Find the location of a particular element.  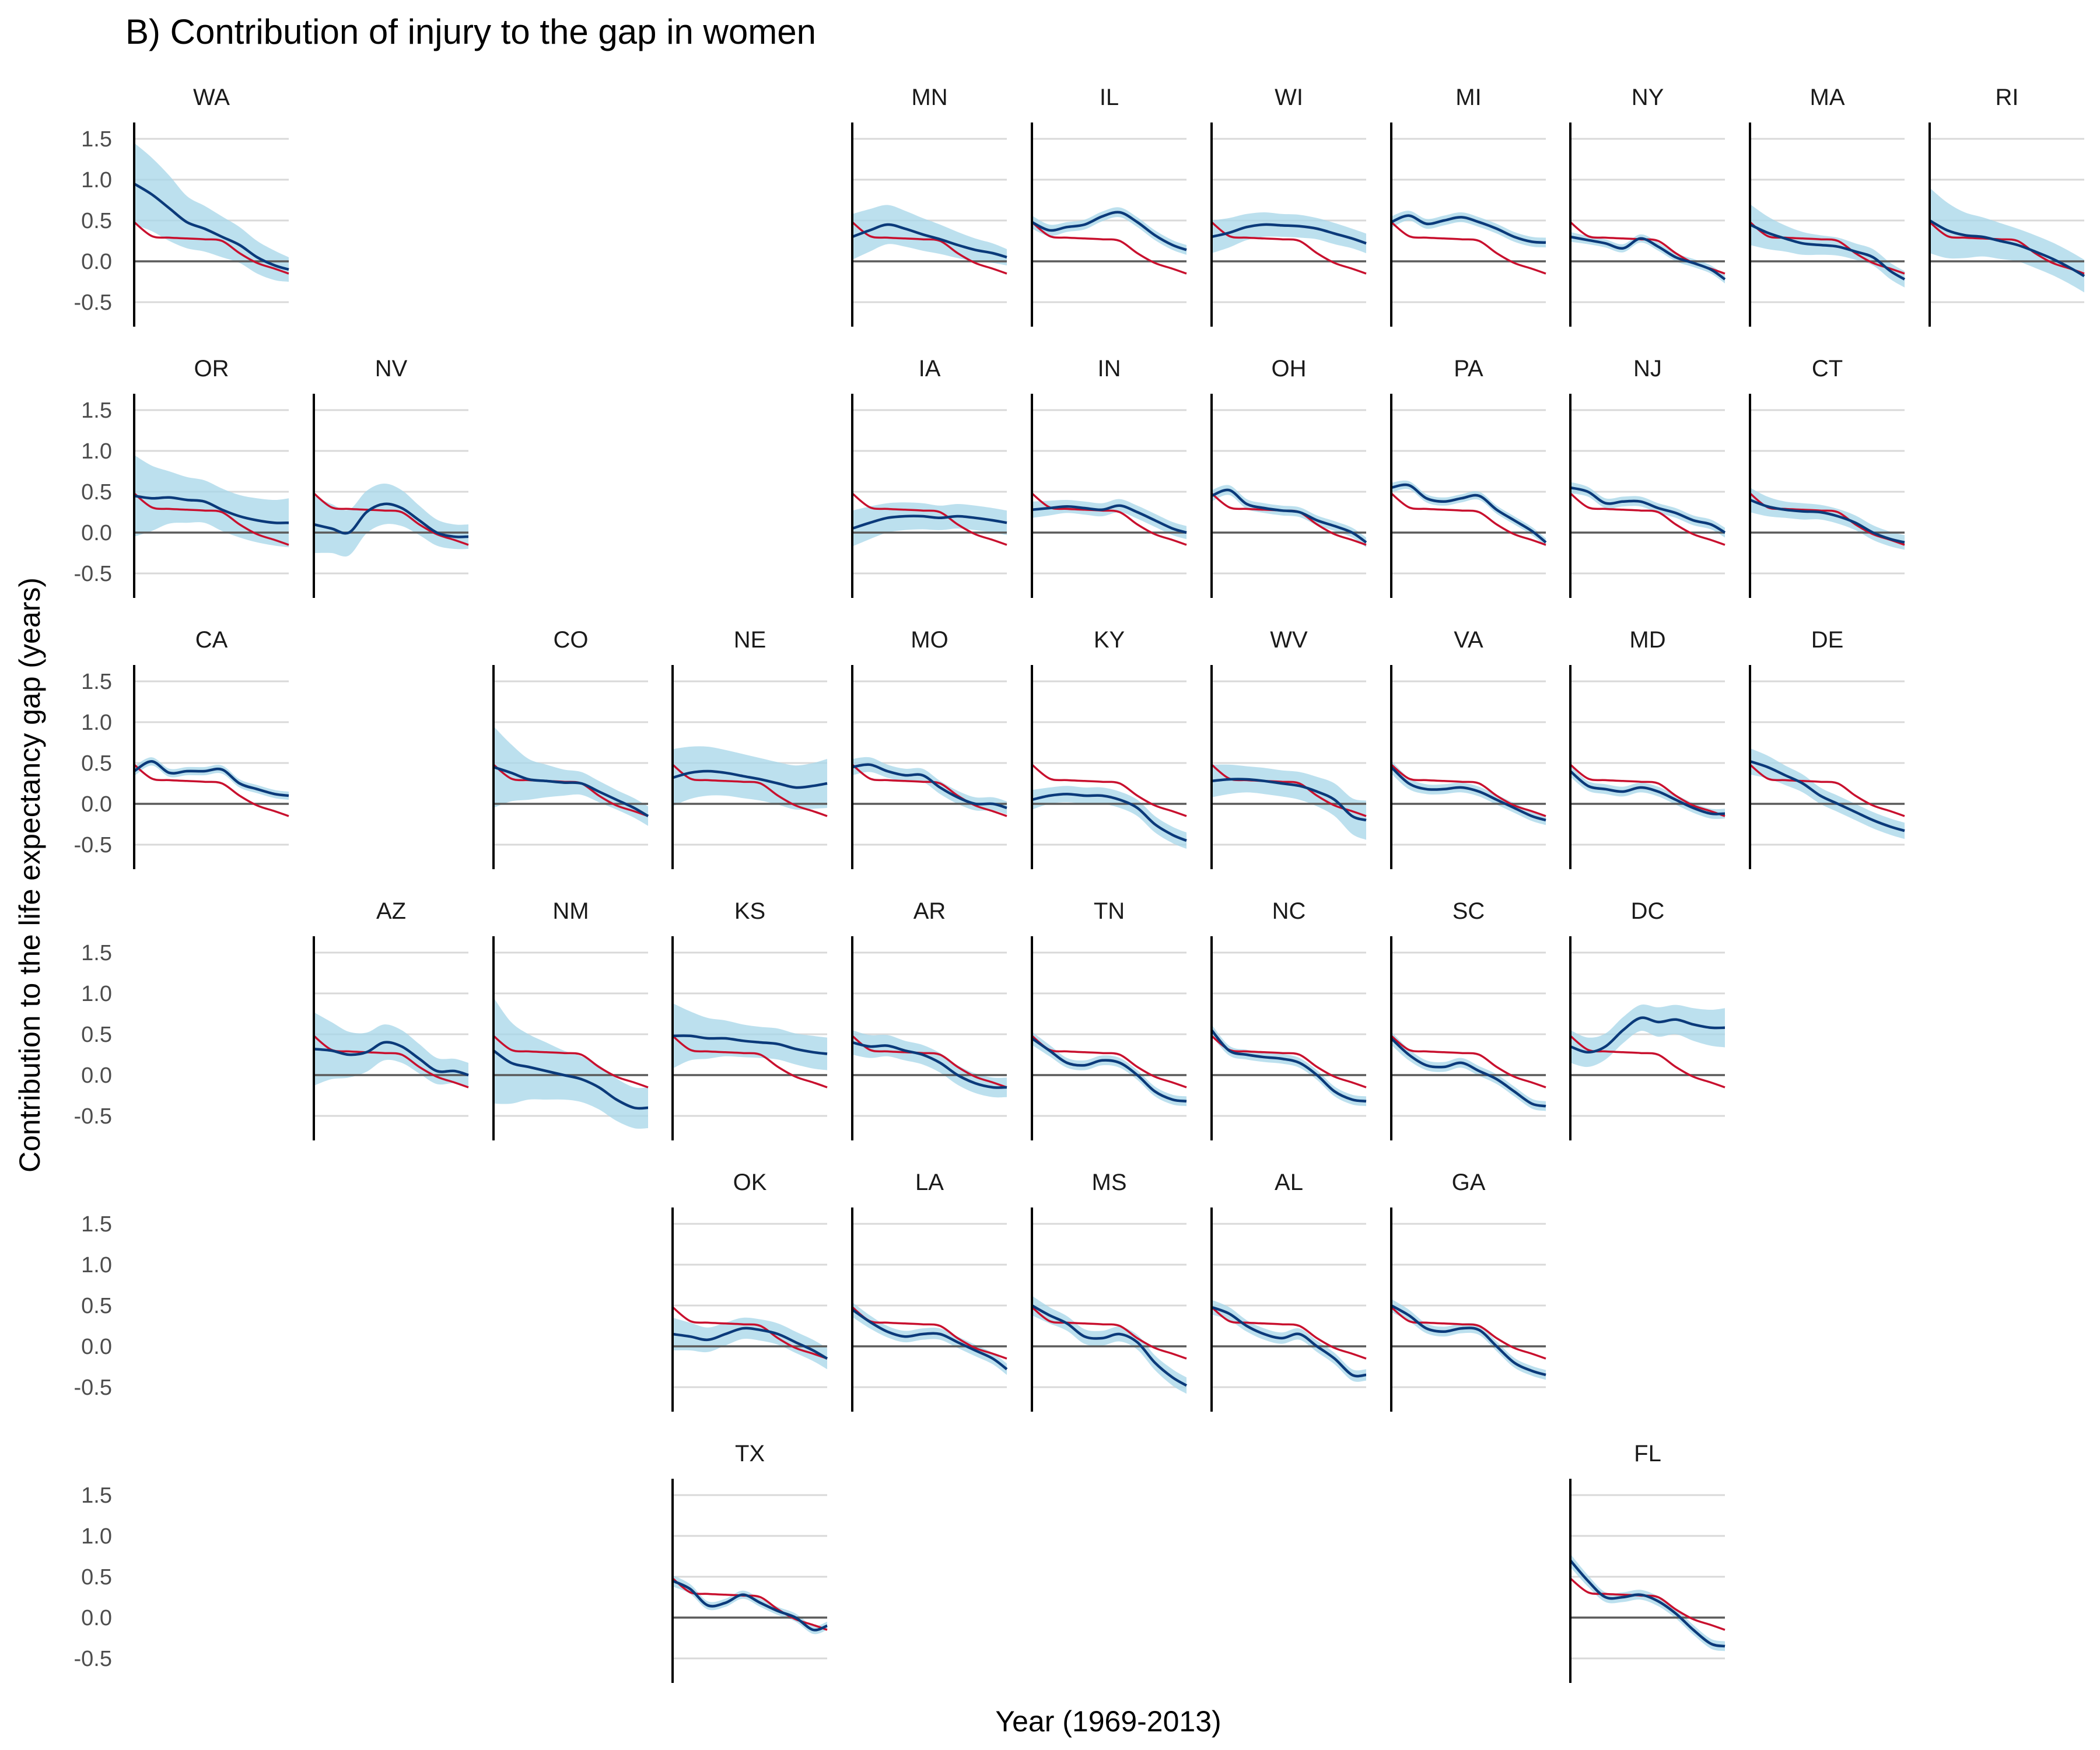

panel-label: CT is located at coordinates (1827, 369).